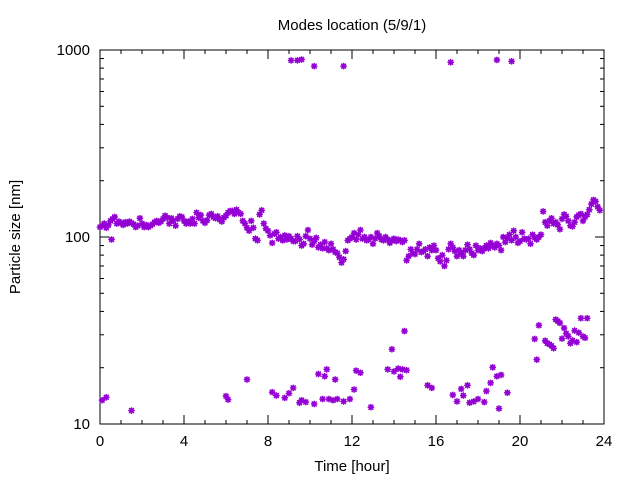 This screenshot has height=480, width=640. I want to click on y-axis-label: Particle size [nm], so click(15, 237).